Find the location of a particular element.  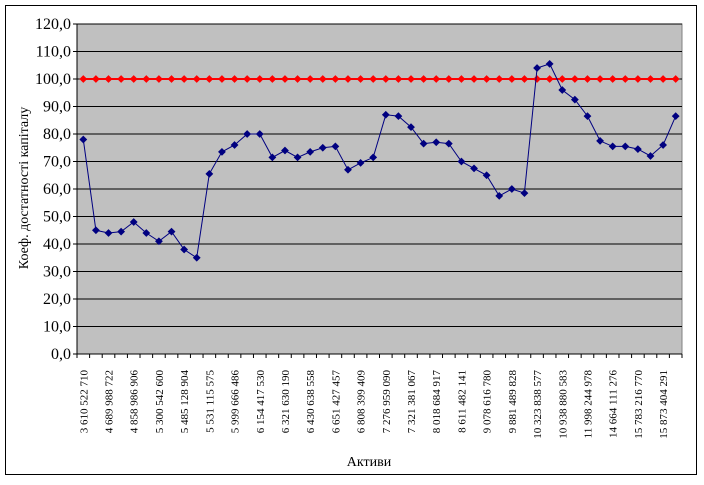

x-tick-label: 3 610 522 710 is located at coordinates (84, 402).